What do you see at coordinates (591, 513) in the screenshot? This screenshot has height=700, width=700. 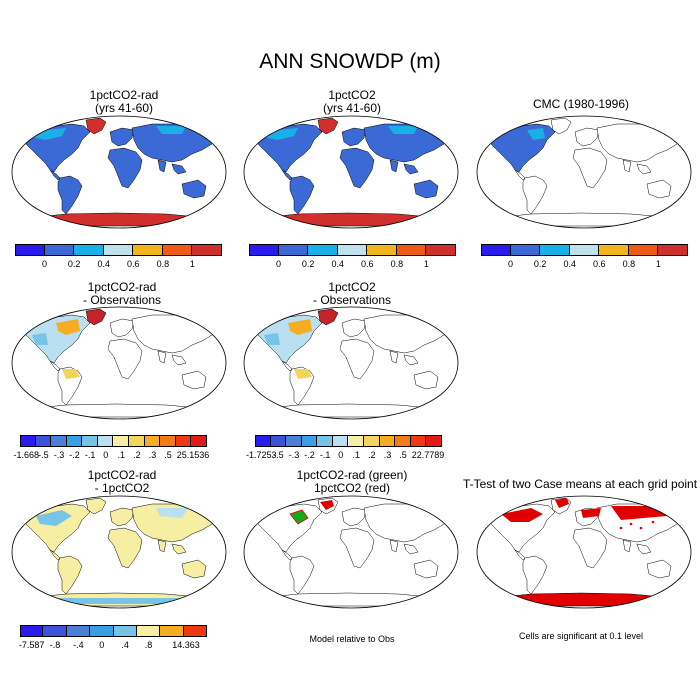 I see `sig-europe` at bounding box center [591, 513].